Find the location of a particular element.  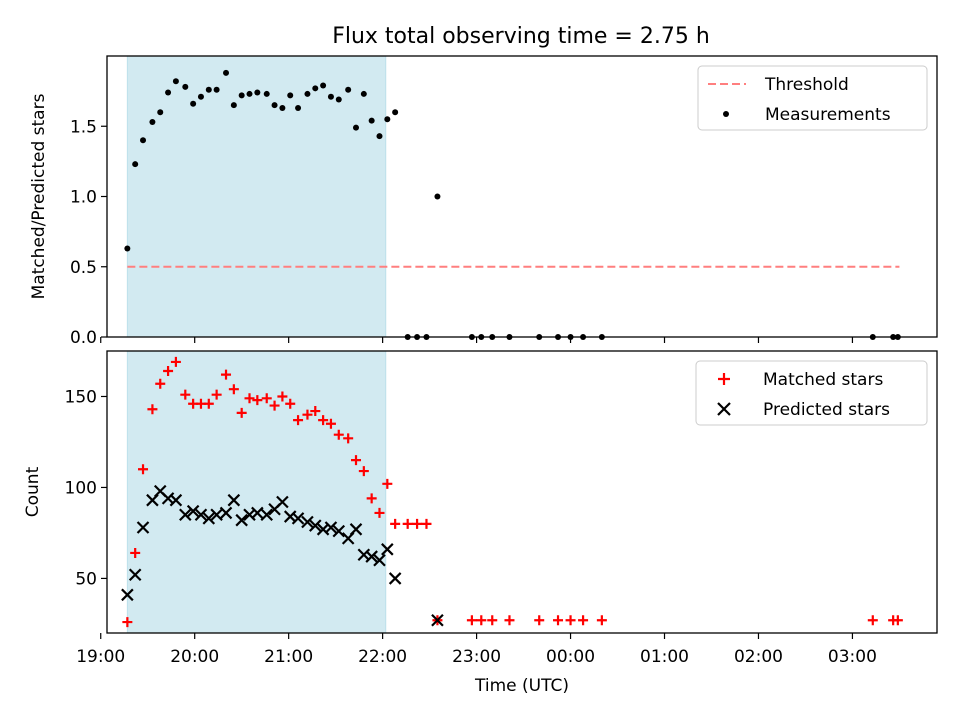

legend-label: Predicted stars is located at coordinates (826, 410).